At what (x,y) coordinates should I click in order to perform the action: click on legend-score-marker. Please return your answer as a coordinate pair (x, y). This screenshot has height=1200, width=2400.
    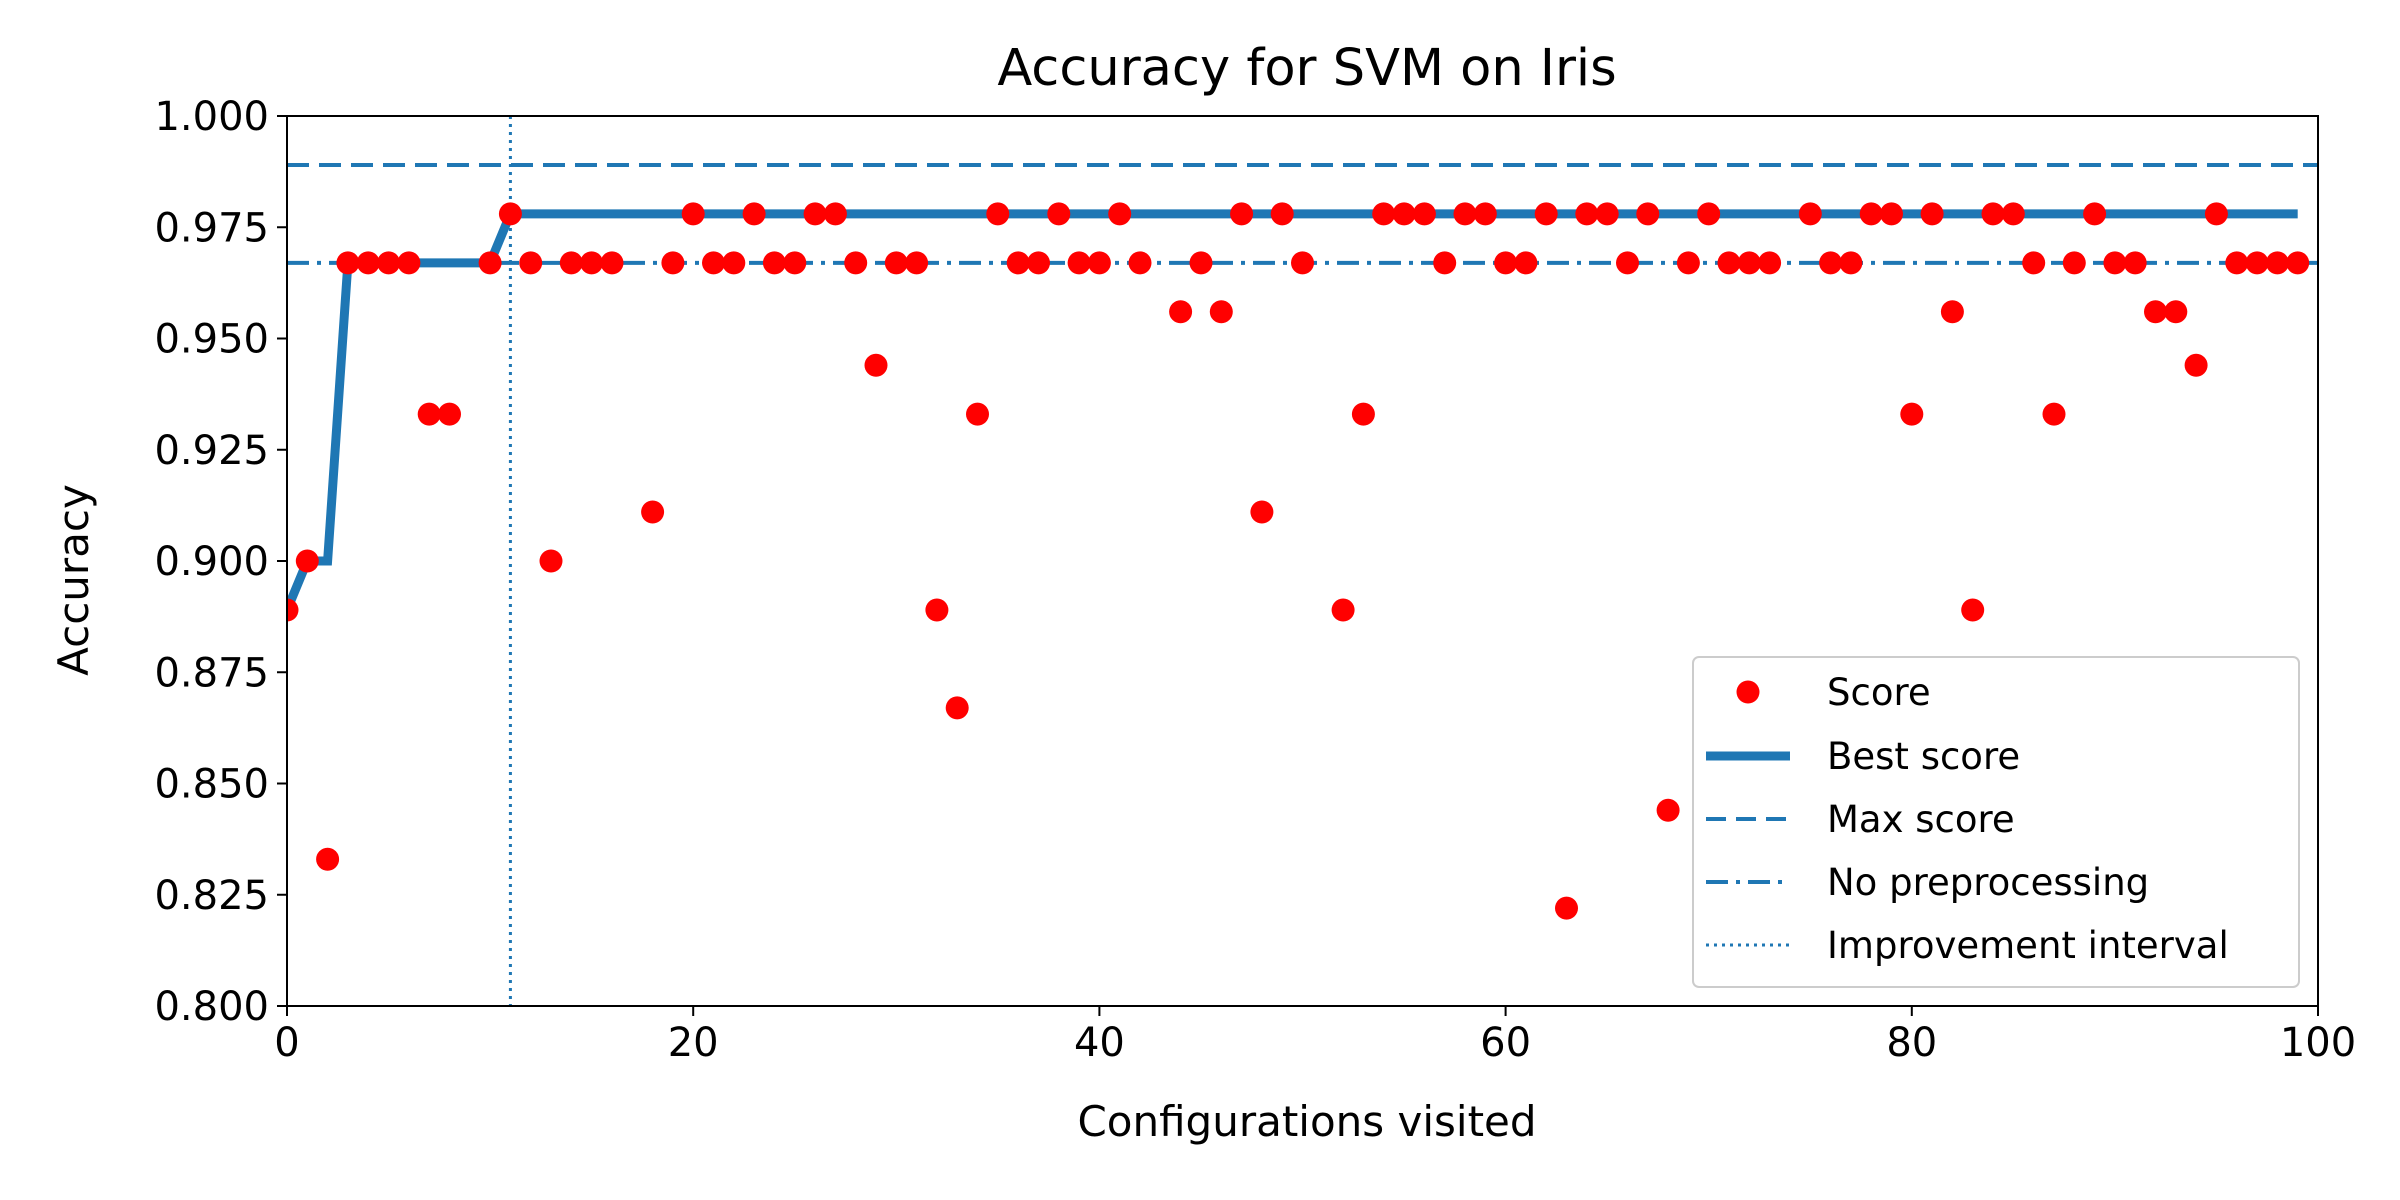
    Looking at the image, I should click on (1748, 692).